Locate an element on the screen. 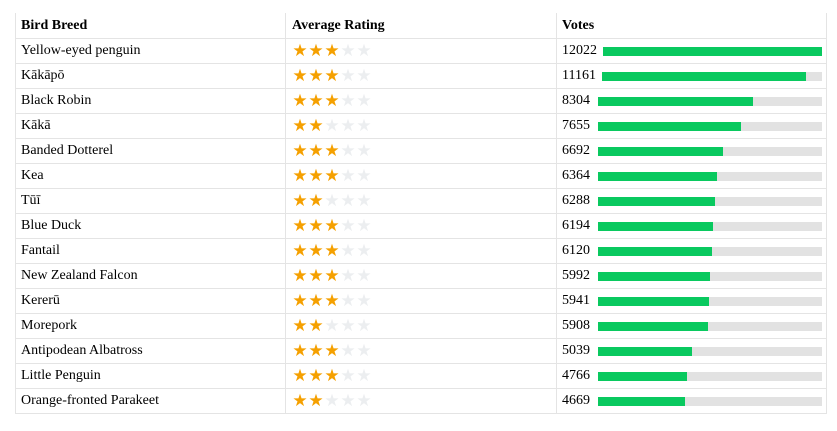 This screenshot has width=837, height=431. table-row: Kākā ★ ★ ★ ★ ★ 7655 is located at coordinates (421, 125).